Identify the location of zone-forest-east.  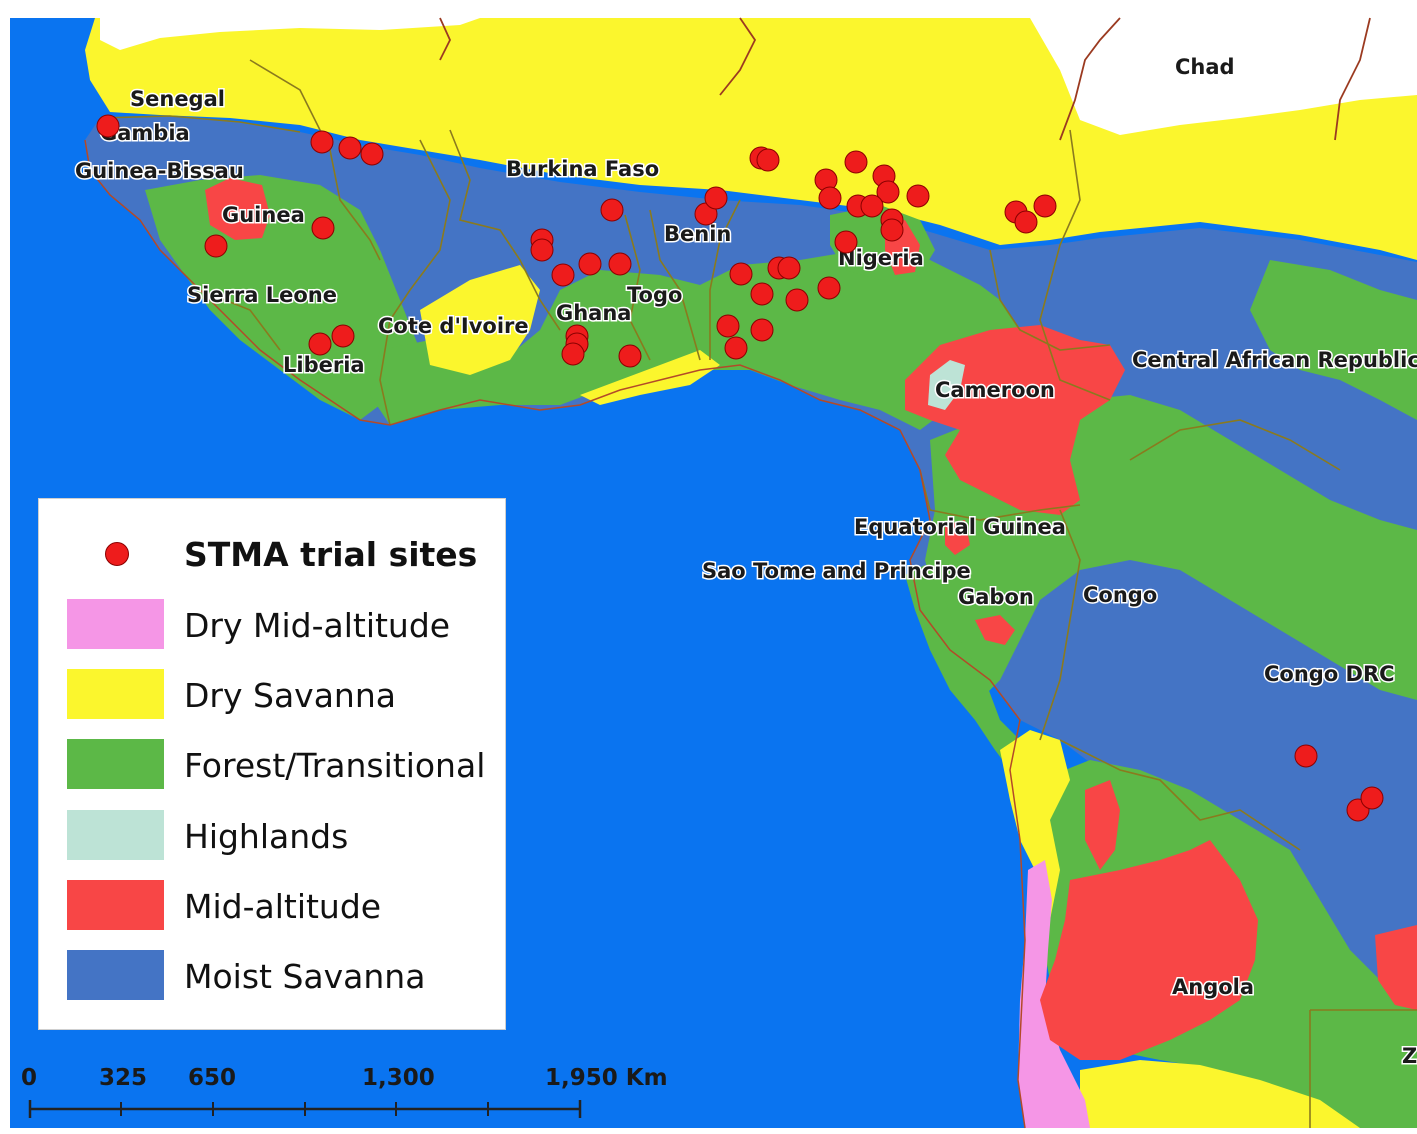
(1333, 340).